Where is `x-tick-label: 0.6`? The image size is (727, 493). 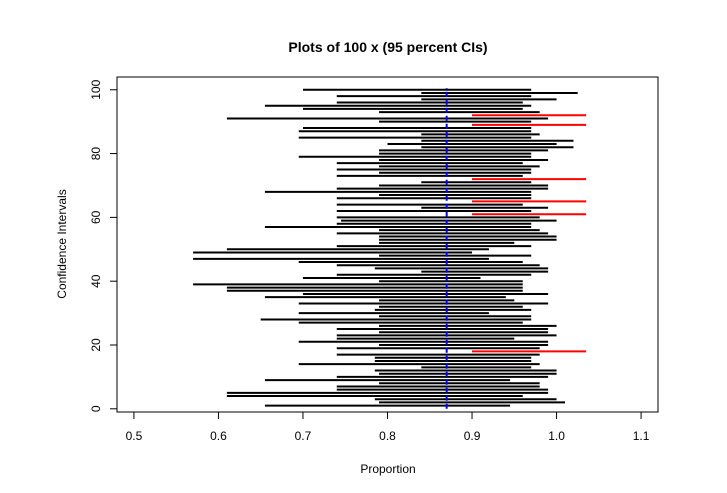
x-tick-label: 0.6 is located at coordinates (218, 436).